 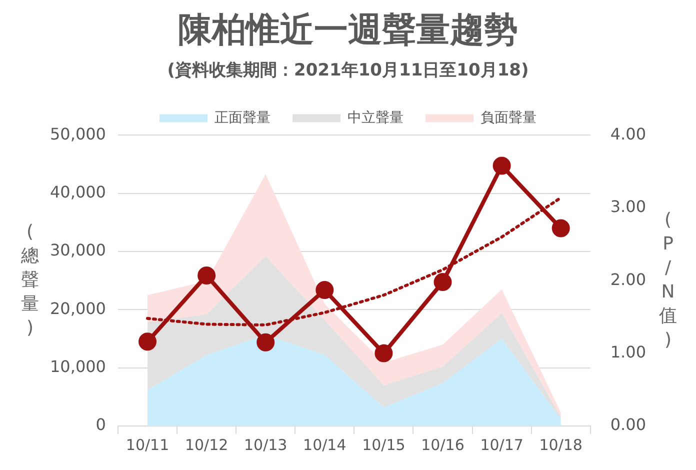 I want to click on x-tick-label: 10/12, so click(x=206, y=445).